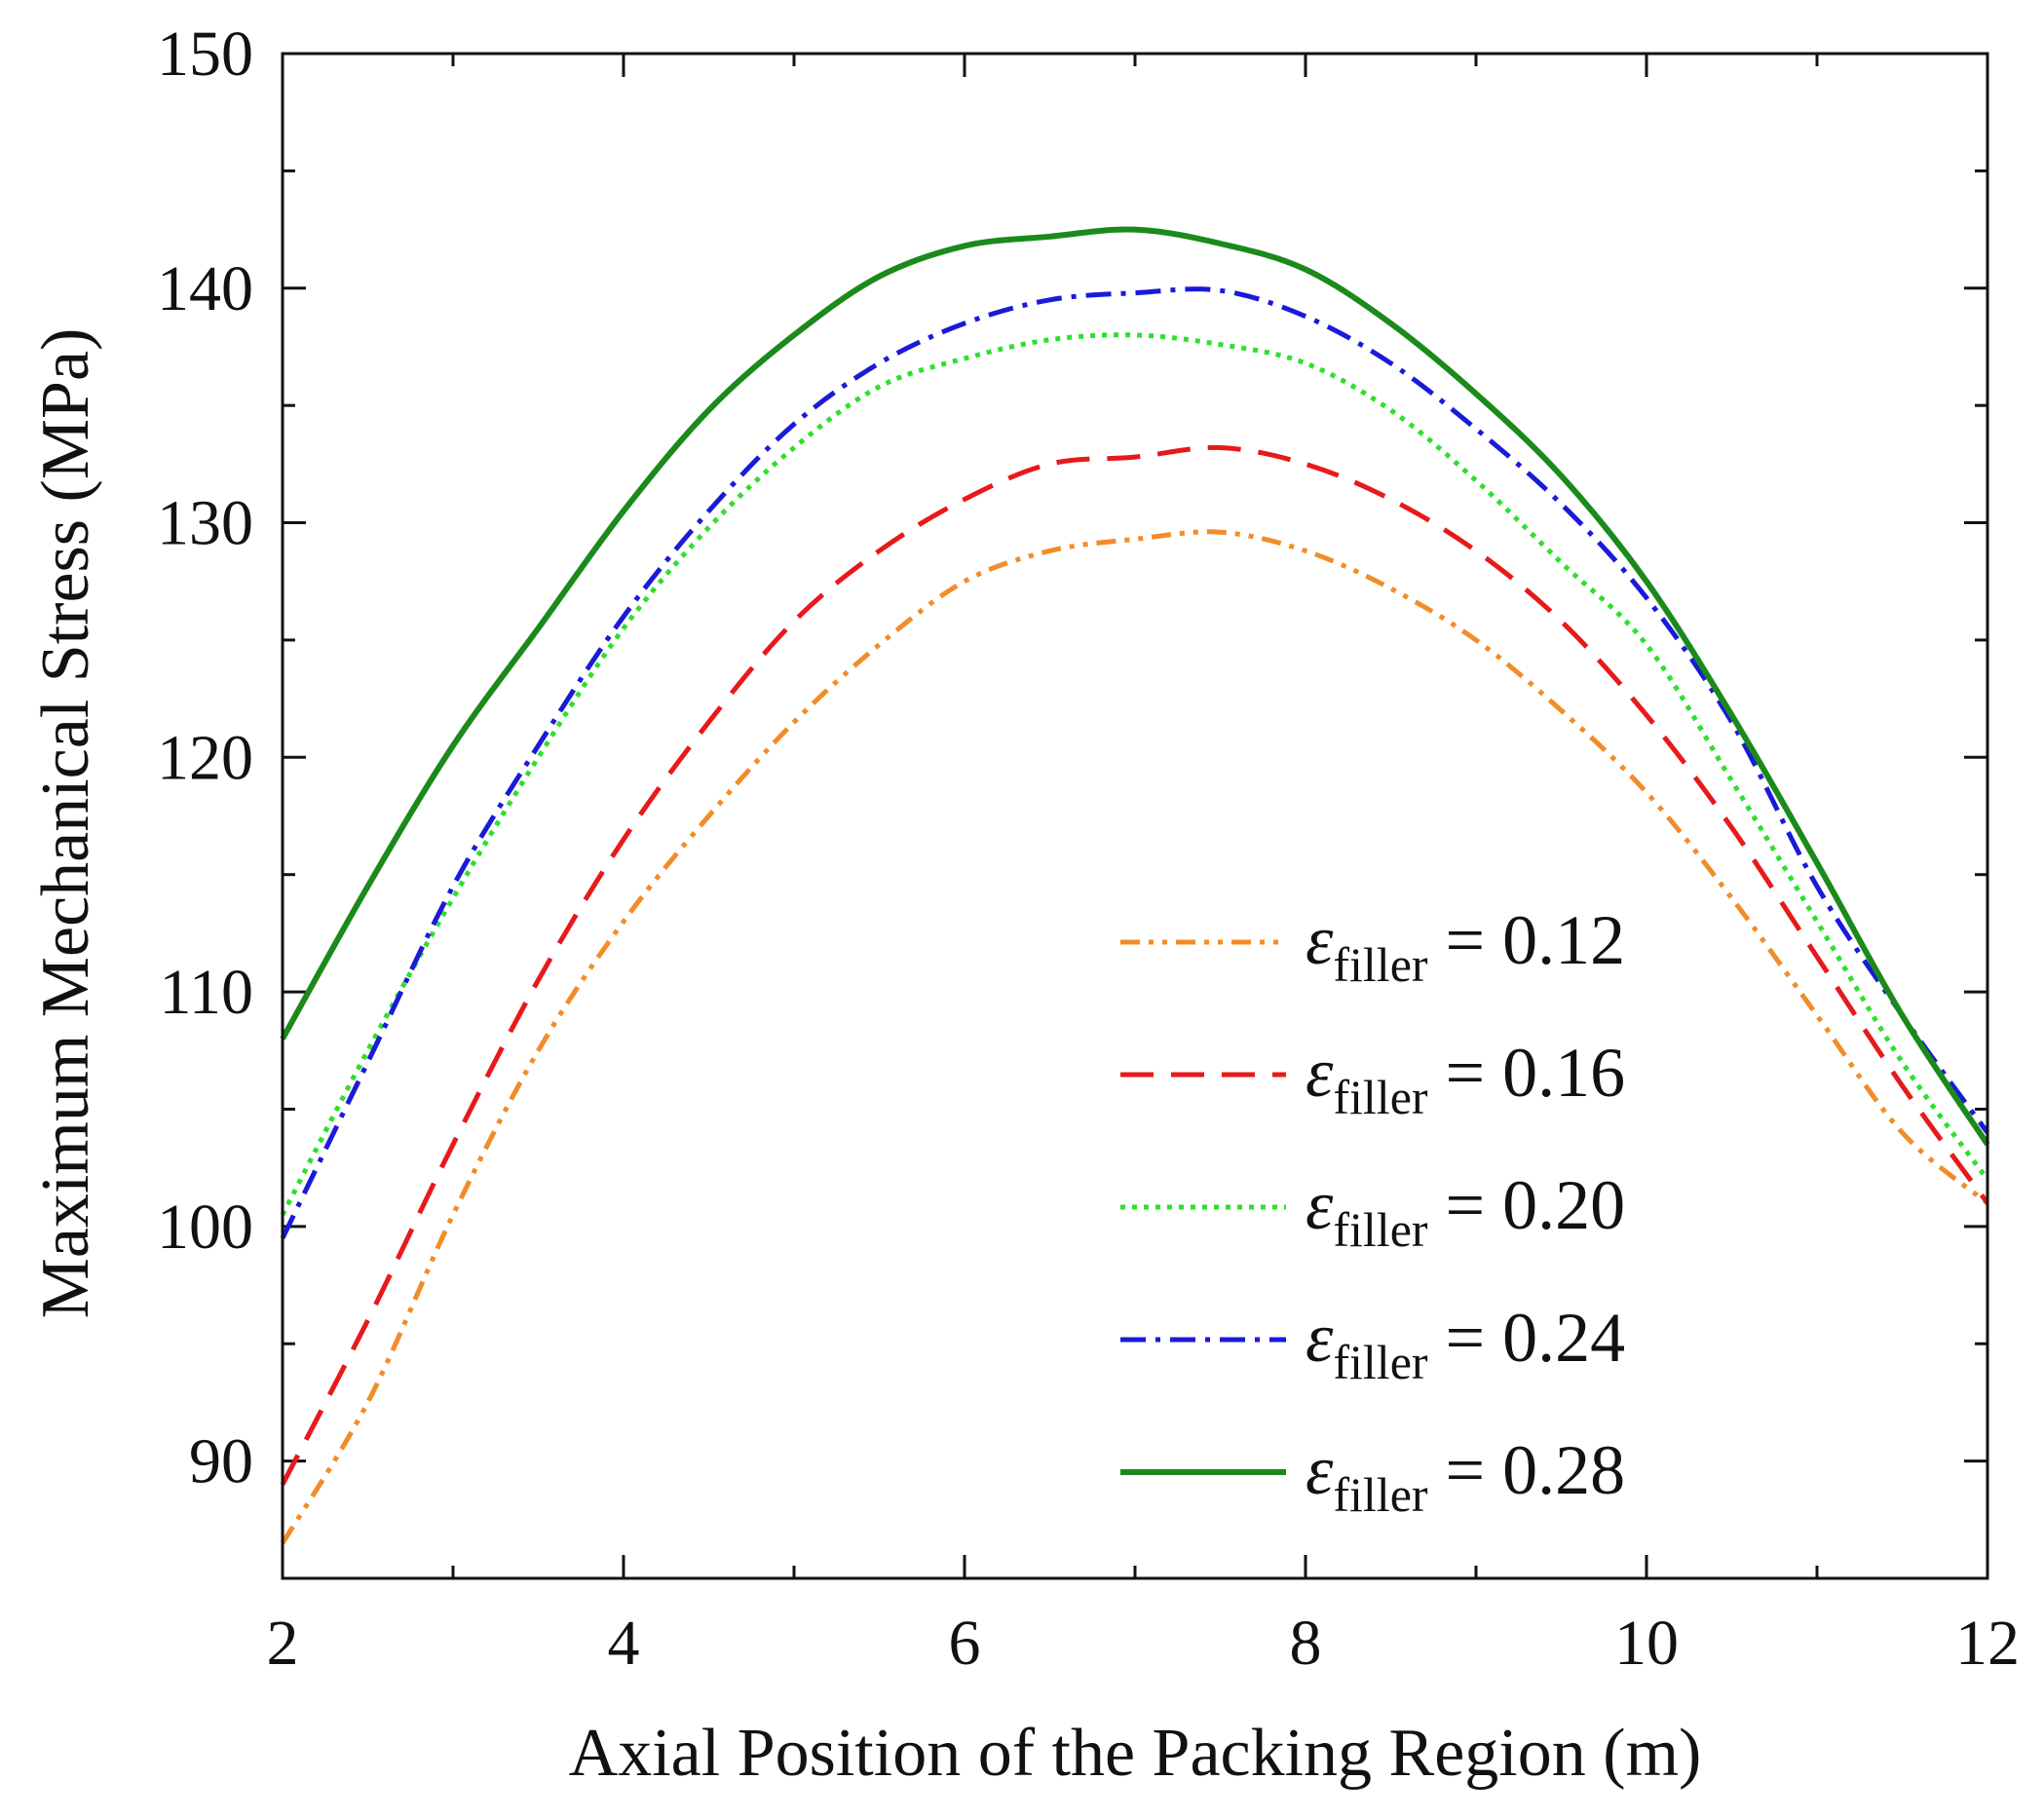  What do you see at coordinates (283, 1644) in the screenshot?
I see `x-tick-label: 2` at bounding box center [283, 1644].